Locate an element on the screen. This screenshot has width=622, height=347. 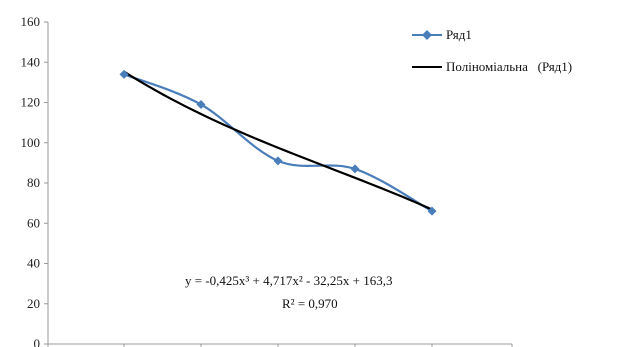
legend: Ряд1 Поліноміальна (Ряд1) is located at coordinates (492, 50).